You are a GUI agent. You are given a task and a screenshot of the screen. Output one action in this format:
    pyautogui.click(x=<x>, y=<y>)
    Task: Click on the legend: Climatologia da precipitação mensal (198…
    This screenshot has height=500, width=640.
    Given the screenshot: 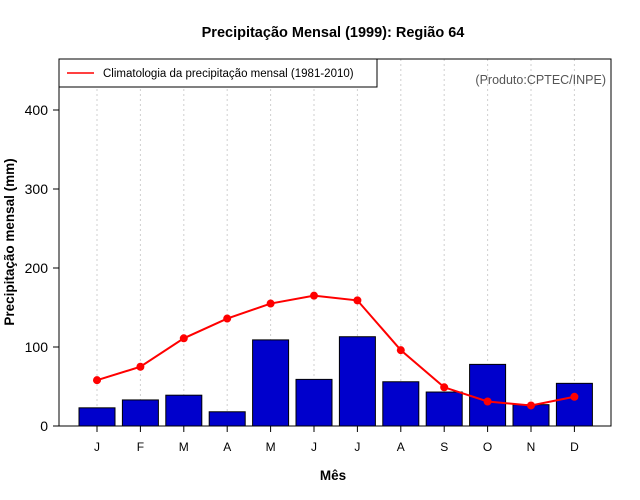 What is the action you would take?
    pyautogui.click(x=218, y=73)
    